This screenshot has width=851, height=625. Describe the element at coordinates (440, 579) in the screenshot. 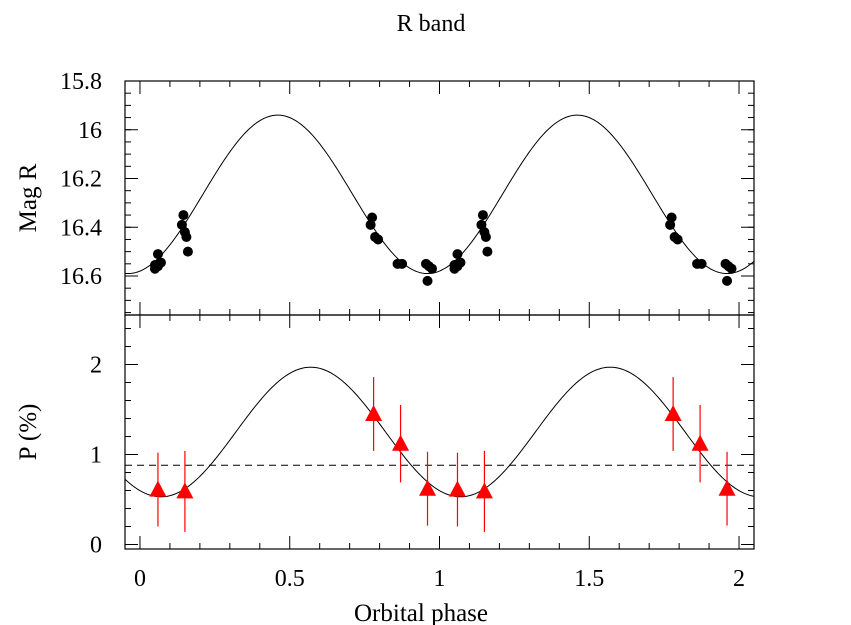

I see `x-tick-label: 1` at that location.